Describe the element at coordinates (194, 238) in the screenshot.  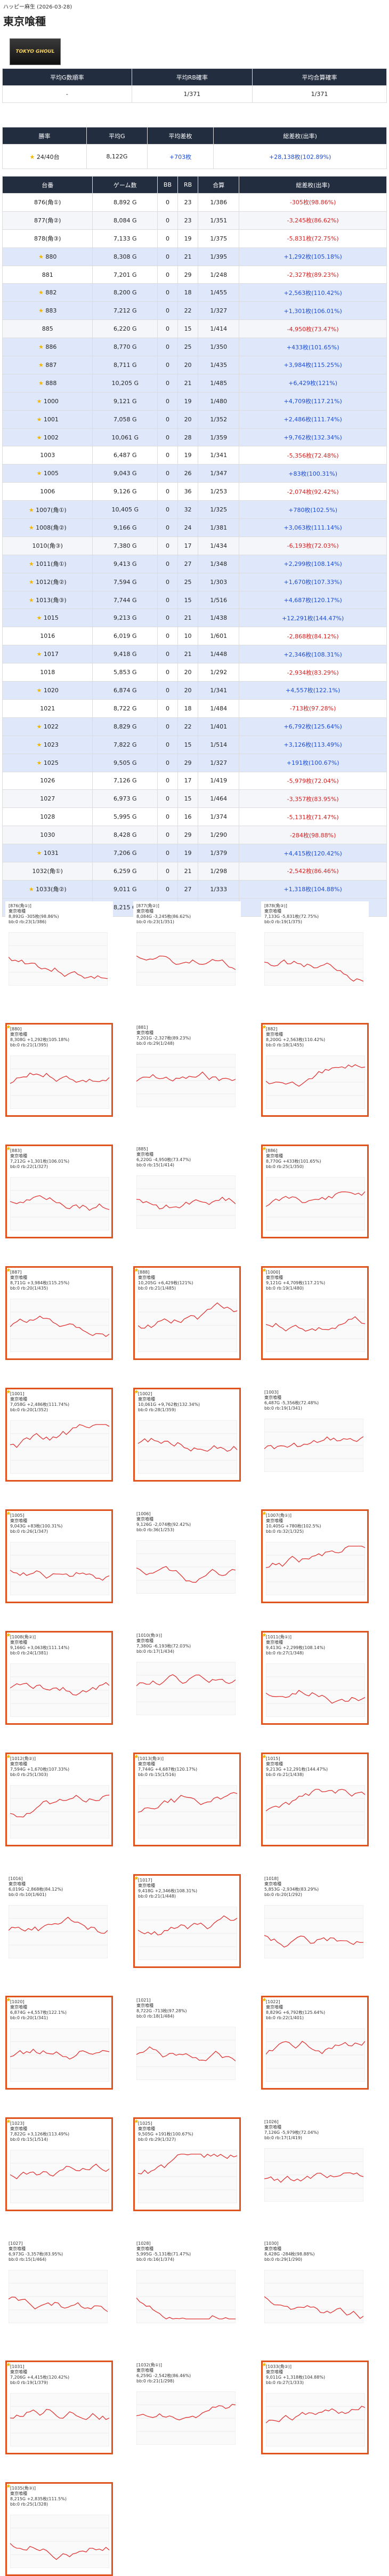
I see `table-row: 878(角③) 7,133 G 0 19 1/375 -5,831枚(72.75%)` at that location.